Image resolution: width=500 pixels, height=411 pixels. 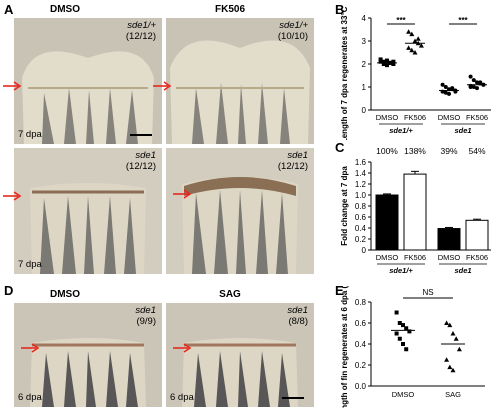 What do you see at coordinates (340, 147) in the screenshot?
I see `panel-label-c: C` at bounding box center [340, 147].